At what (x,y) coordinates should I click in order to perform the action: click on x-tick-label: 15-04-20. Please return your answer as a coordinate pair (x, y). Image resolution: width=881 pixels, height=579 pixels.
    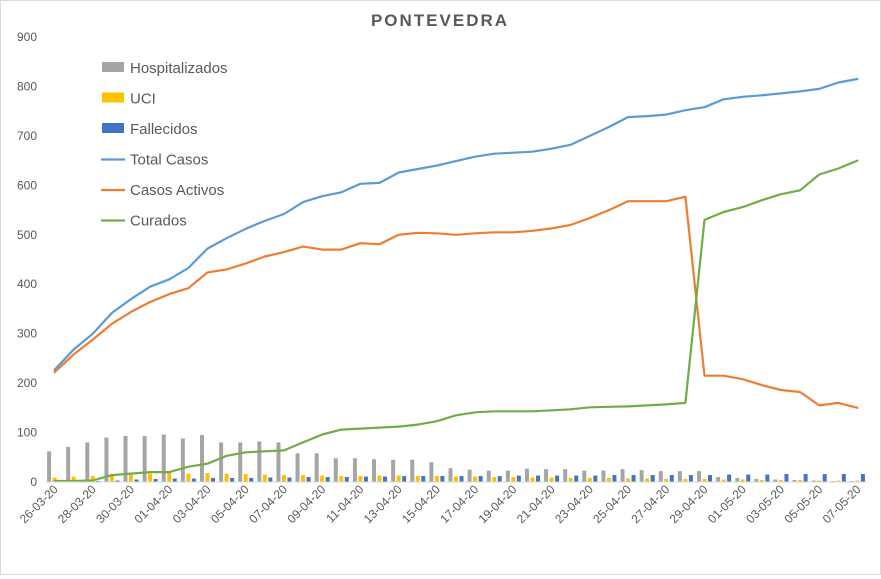
    Looking at the image, I should click on (421, 504).